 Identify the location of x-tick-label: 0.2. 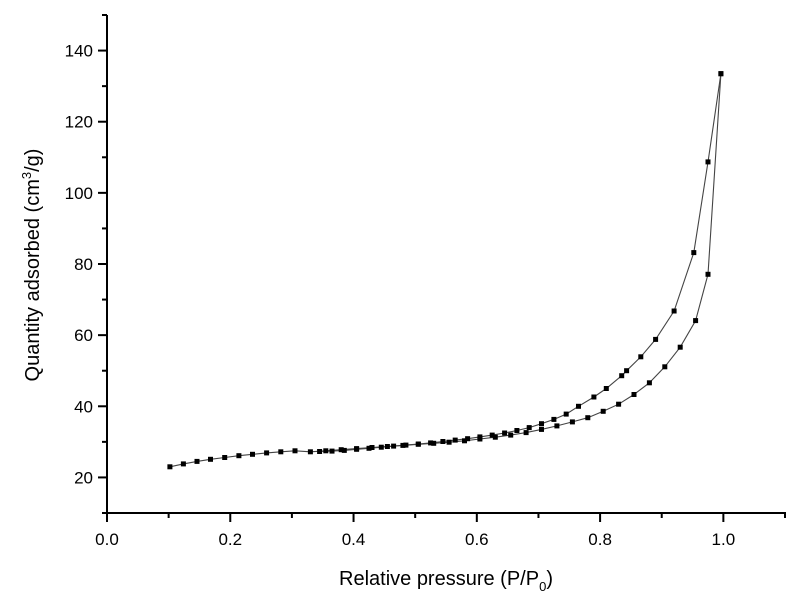
(230, 539).